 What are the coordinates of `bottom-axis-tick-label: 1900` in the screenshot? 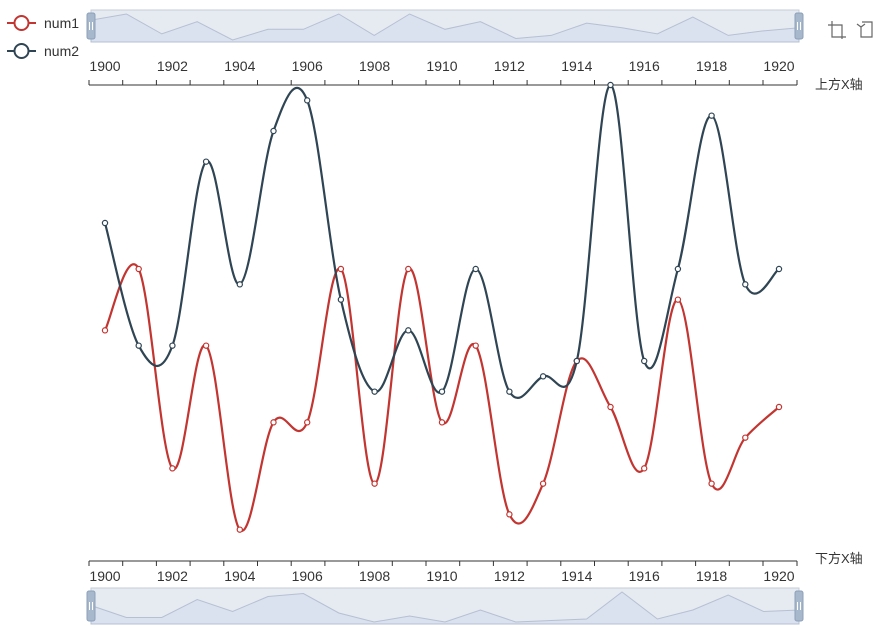 It's located at (104, 576).